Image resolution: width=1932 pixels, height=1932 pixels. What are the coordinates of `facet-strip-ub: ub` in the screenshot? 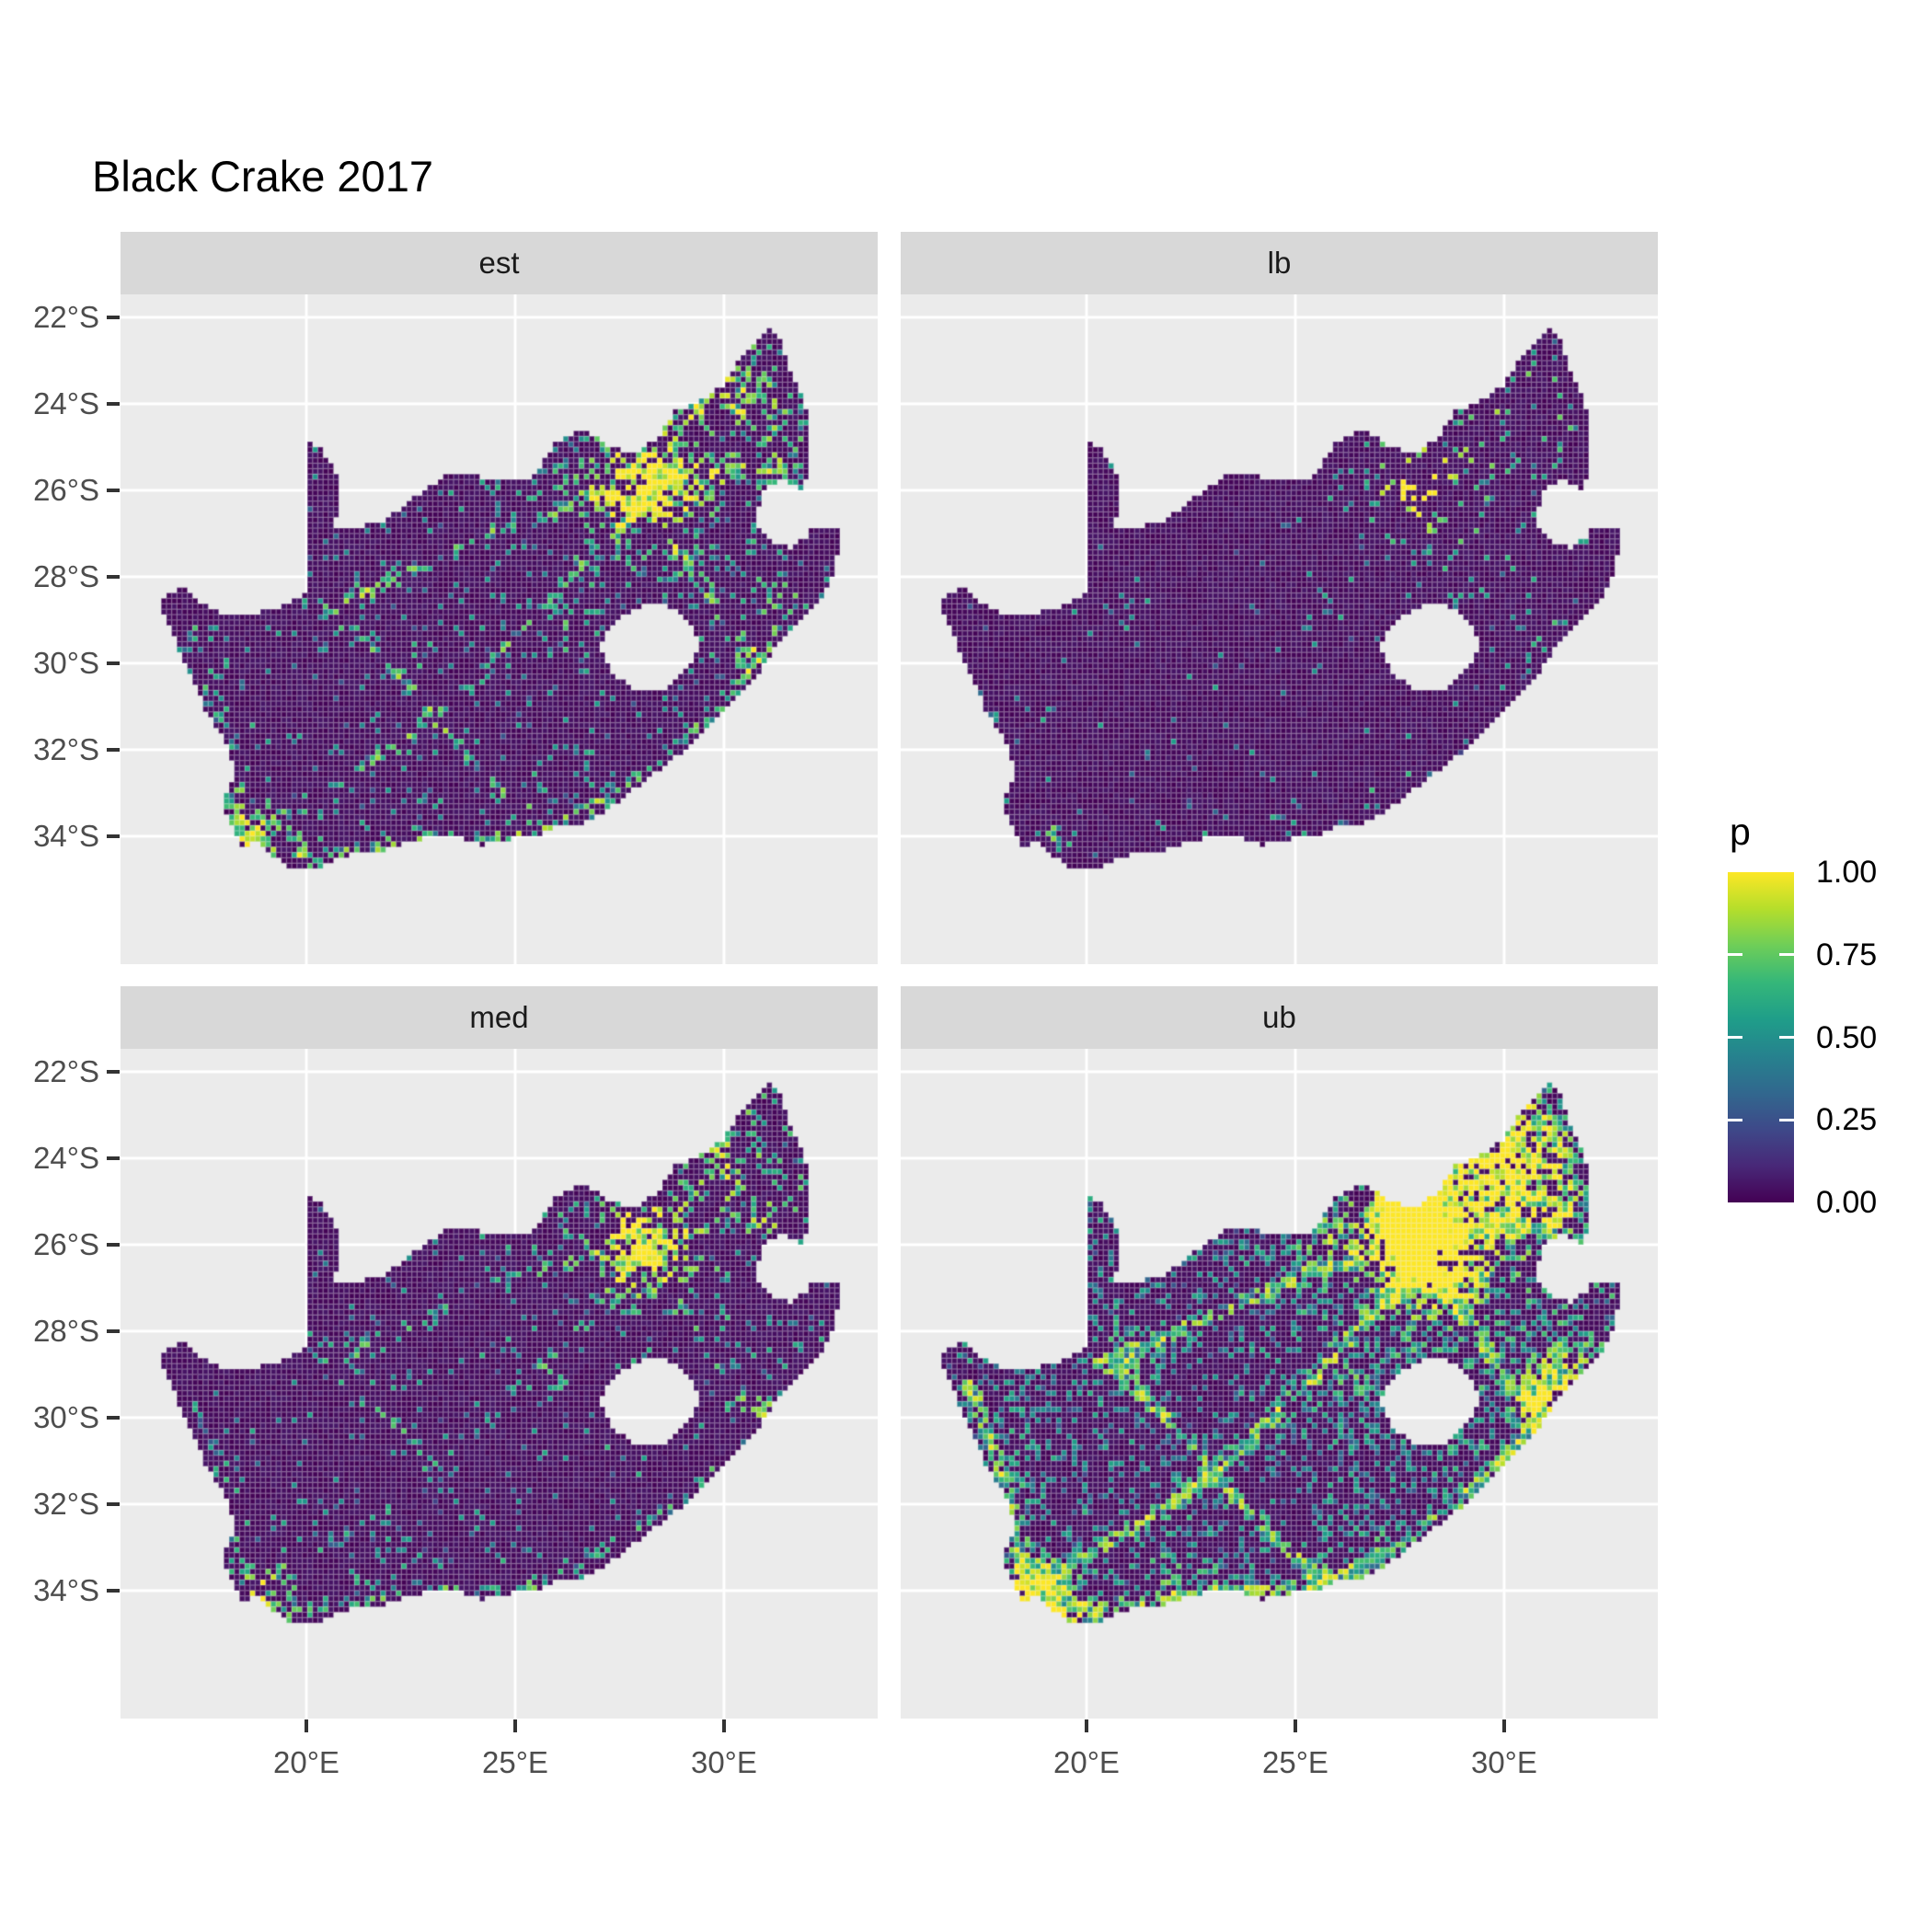 It's located at (1279, 1018).